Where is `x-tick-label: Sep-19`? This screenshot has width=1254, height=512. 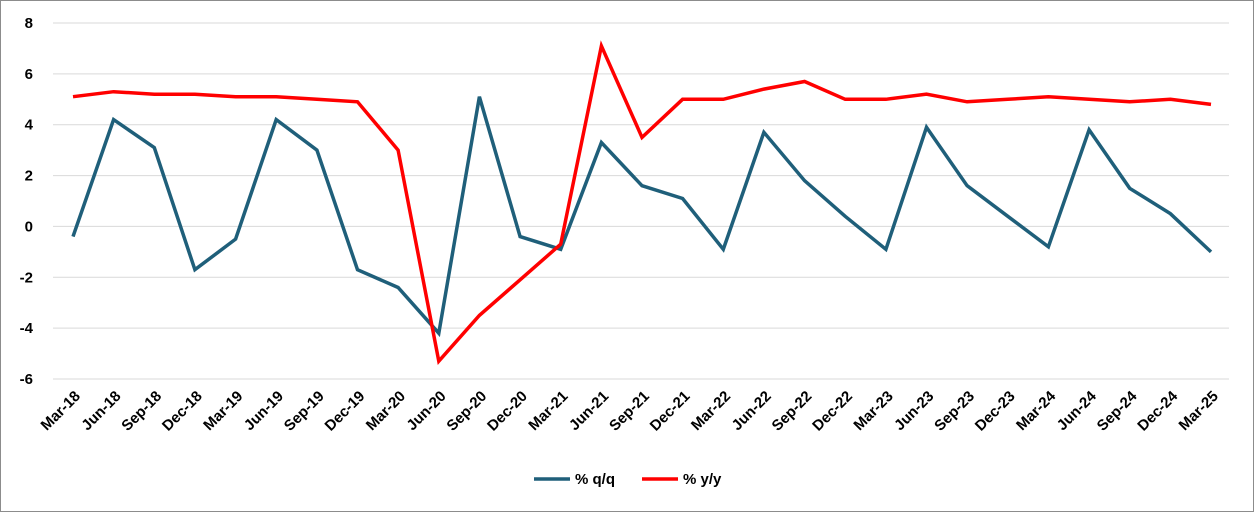
x-tick-label: Sep-19 is located at coordinates (304, 411).